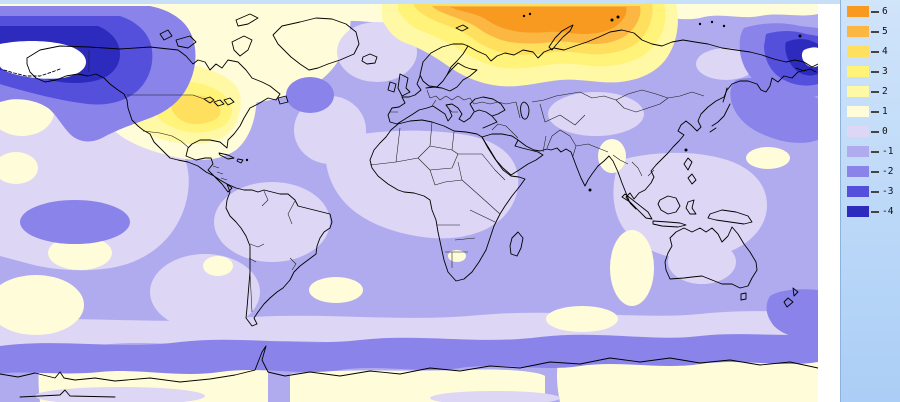  Describe the element at coordinates (240, 161) in the screenshot. I see `coastline-hispaniola` at that location.